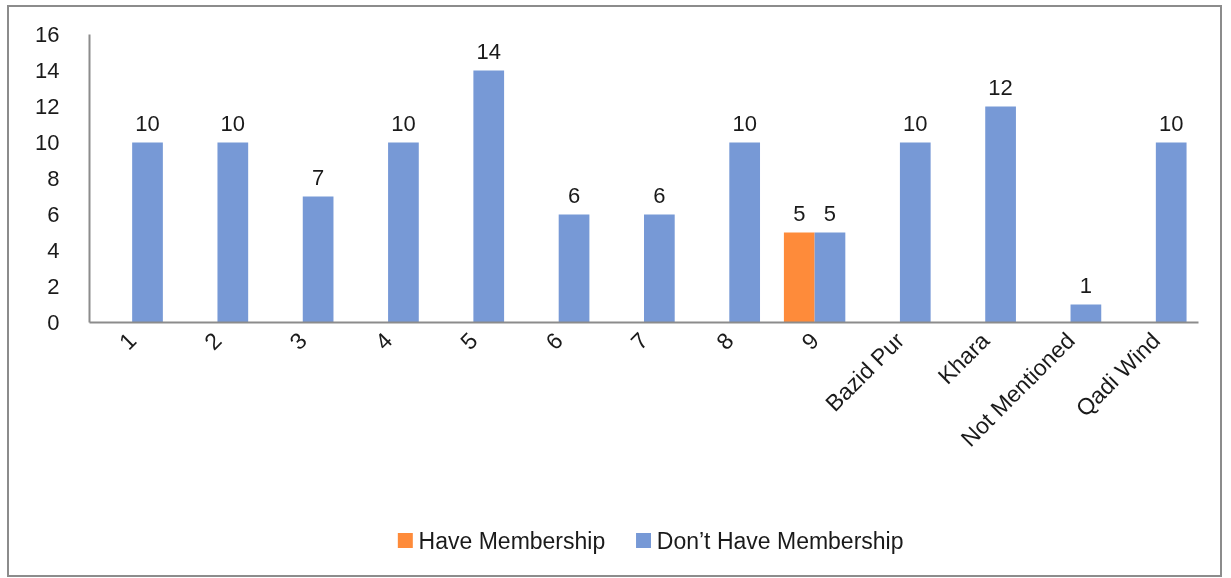 This screenshot has width=1231, height=578. I want to click on x-tick-label: 3, so click(298, 341).